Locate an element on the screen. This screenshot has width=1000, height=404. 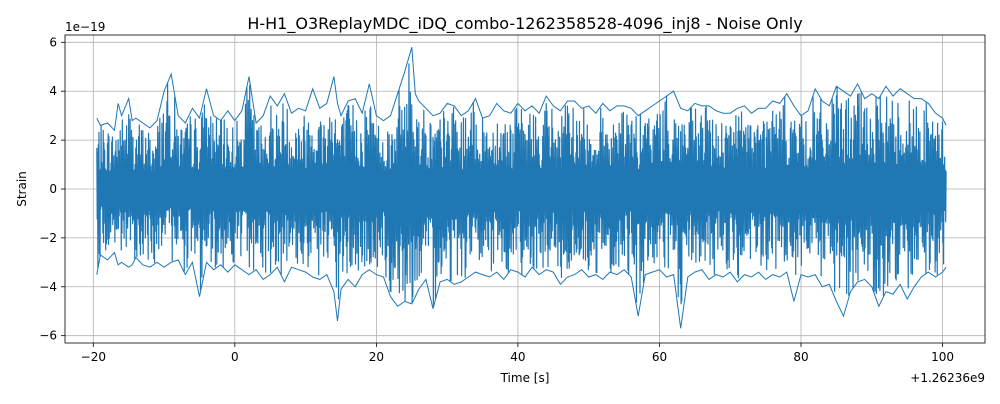
y-tick-label: −6 is located at coordinates (48, 336).